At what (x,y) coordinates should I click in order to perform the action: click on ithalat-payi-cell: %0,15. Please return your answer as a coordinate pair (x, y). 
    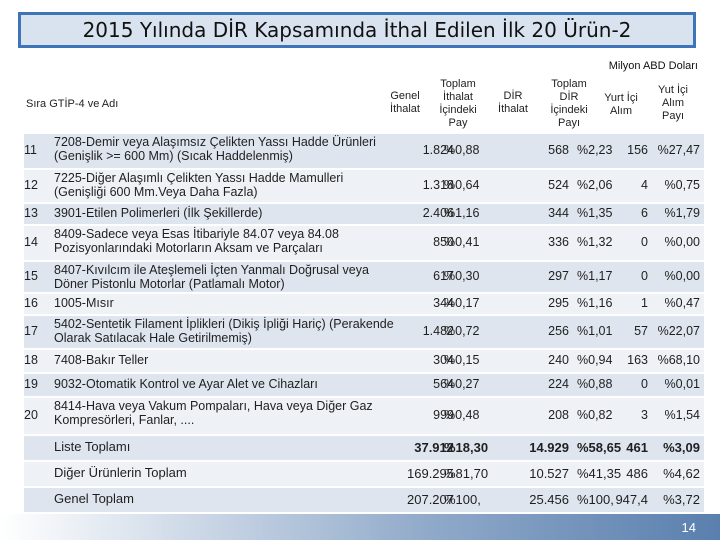
    Looking at the image, I should click on (462, 360).